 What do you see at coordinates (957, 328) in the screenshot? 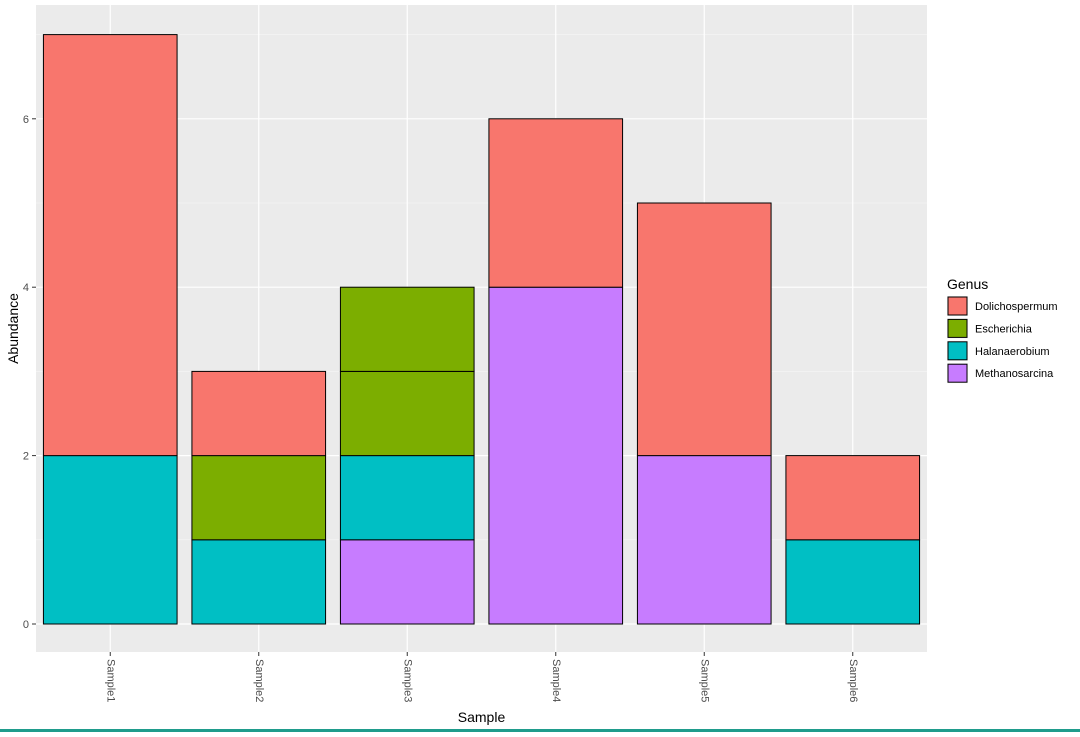
I see `legend-key-escherichia` at bounding box center [957, 328].